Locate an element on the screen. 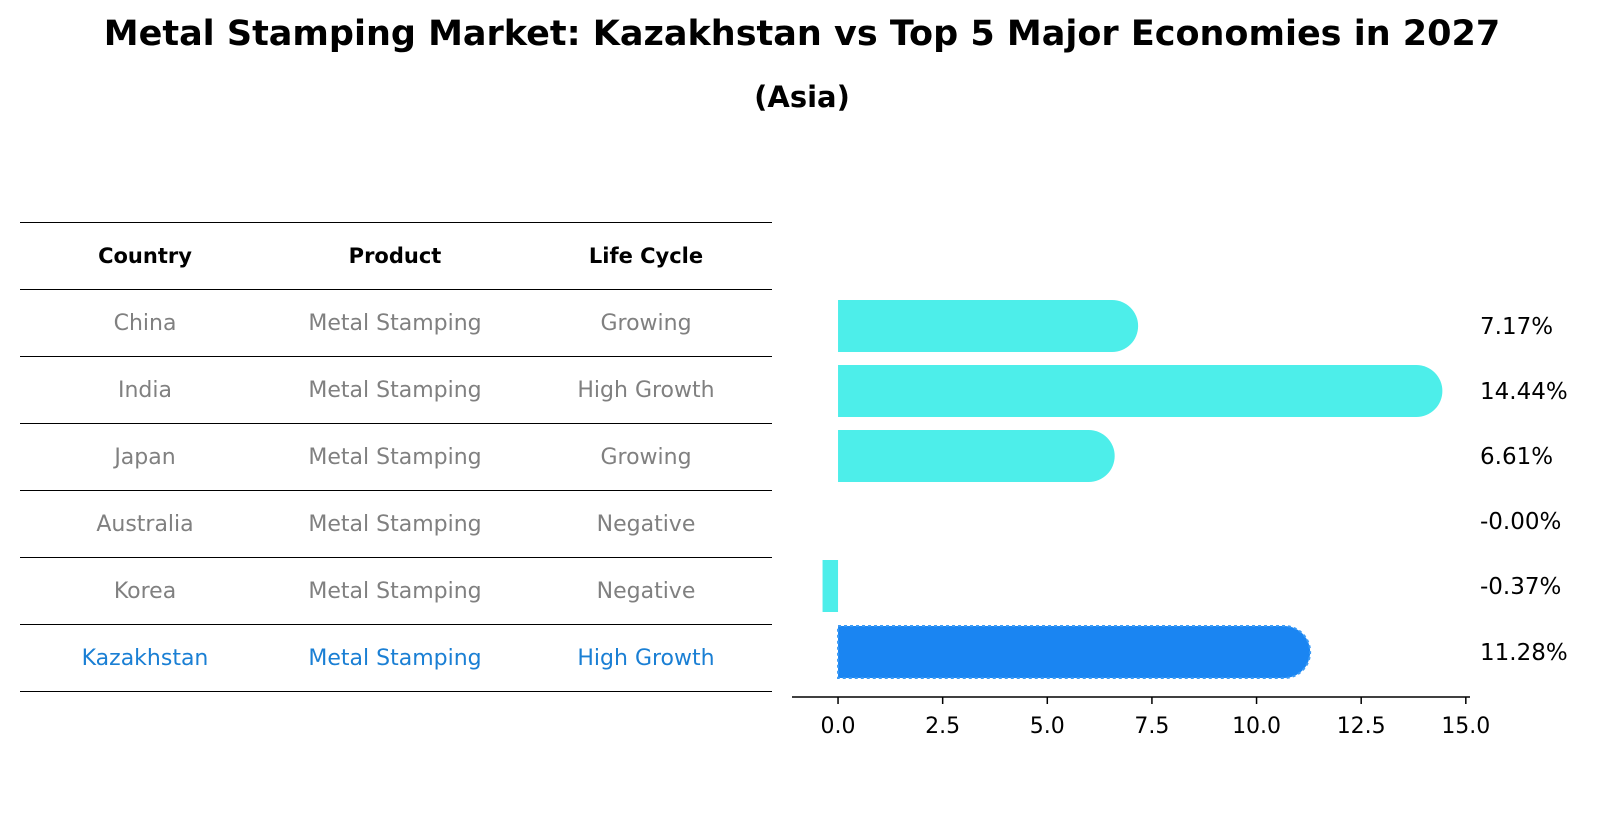 The width and height of the screenshot is (1604, 823). value-label: -0.37% is located at coordinates (1520, 587).